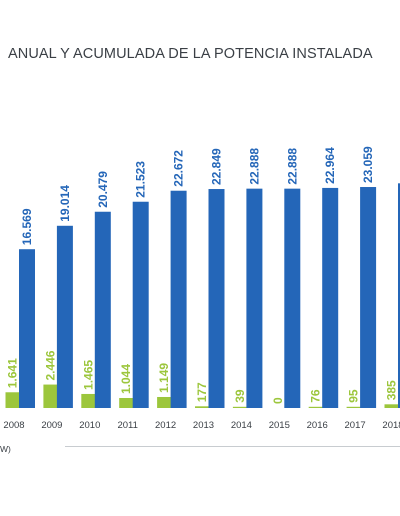 Image resolution: width=400 pixels, height=516 pixels. I want to click on annual-label-2011: 1.044, so click(126, 379).